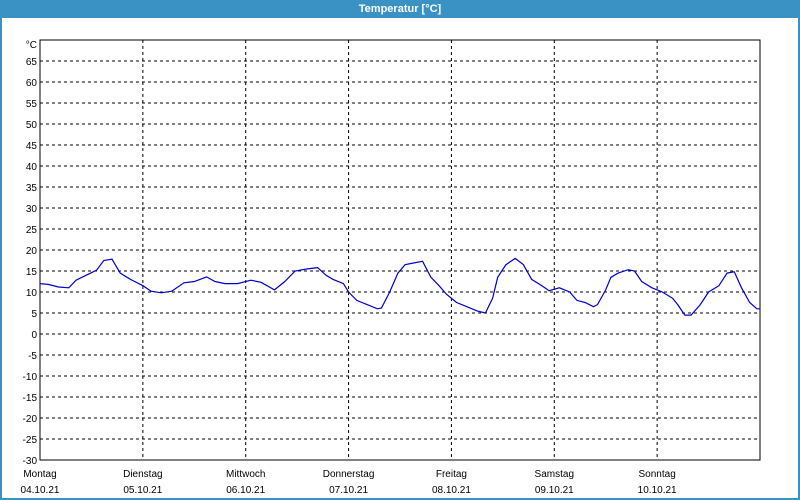 Image resolution: width=800 pixels, height=500 pixels. Describe the element at coordinates (348, 490) in the screenshot. I see `x-tick-date-label: 07.10.21` at that location.